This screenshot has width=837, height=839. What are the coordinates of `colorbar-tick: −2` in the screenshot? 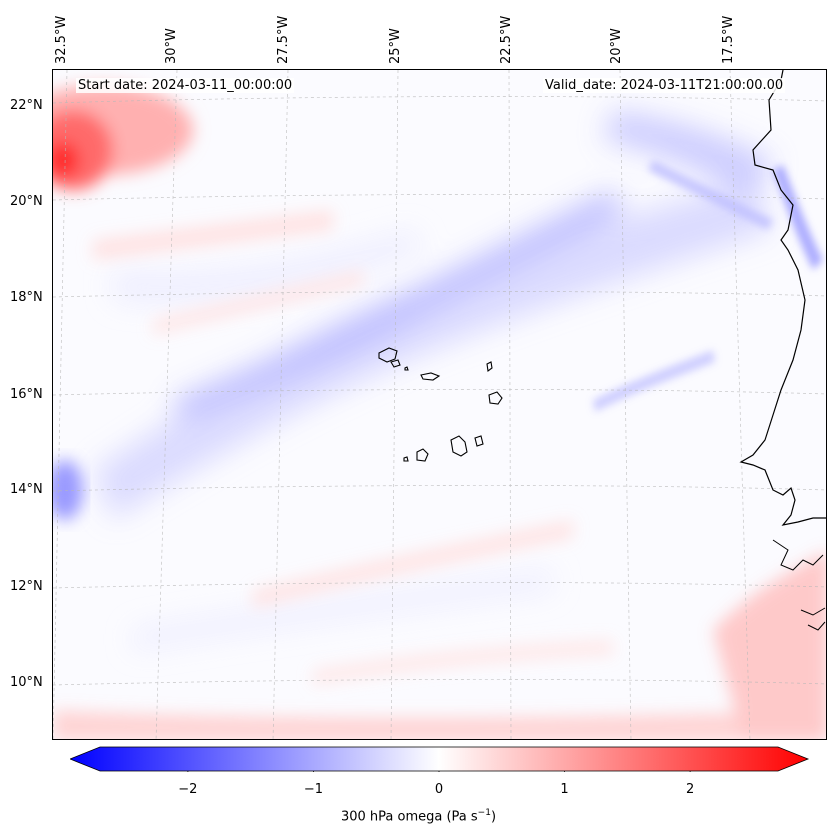 It's located at (188, 789).